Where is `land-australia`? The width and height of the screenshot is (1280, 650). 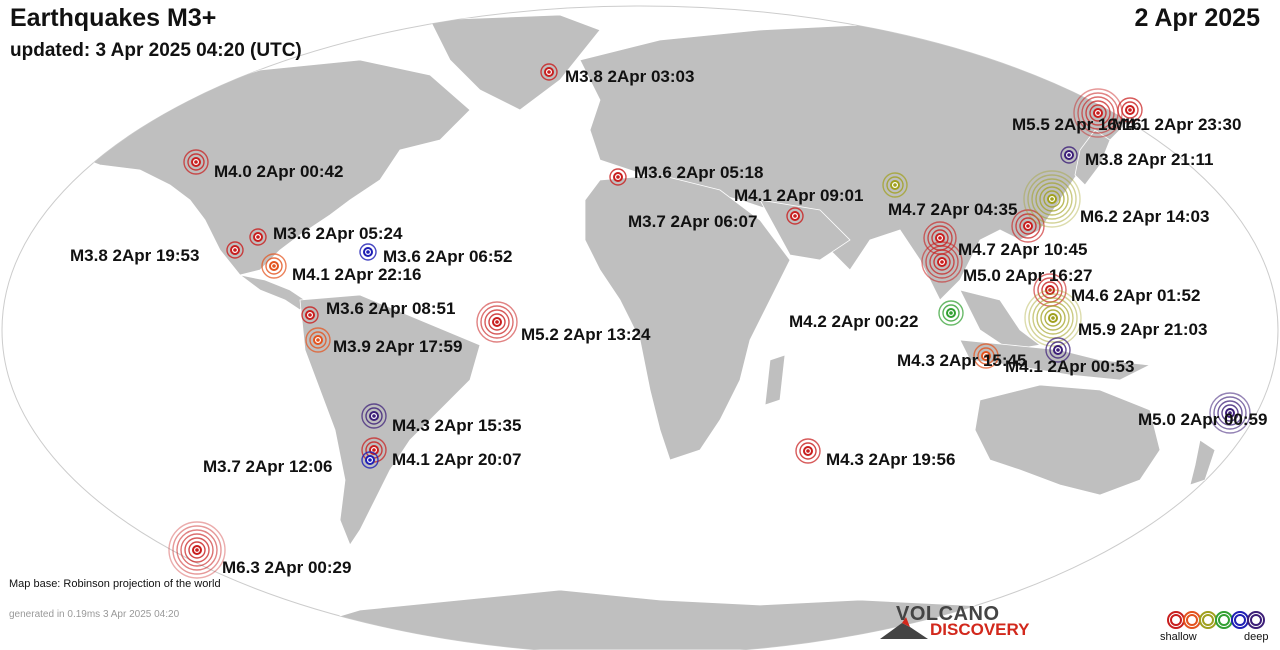 land-australia is located at coordinates (1067, 440).